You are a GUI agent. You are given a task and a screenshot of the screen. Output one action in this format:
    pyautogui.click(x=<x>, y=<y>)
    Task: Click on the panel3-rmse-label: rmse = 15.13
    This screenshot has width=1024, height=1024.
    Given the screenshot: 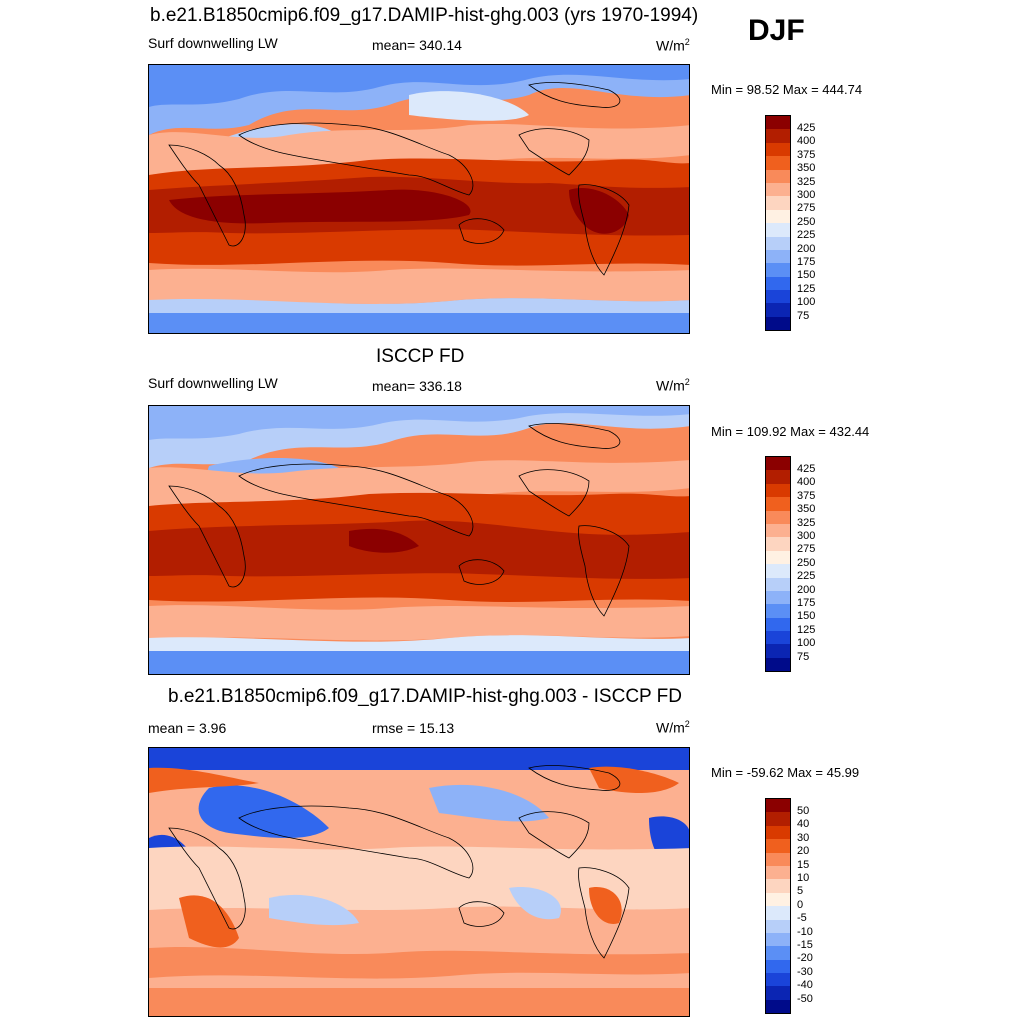 What is the action you would take?
    pyautogui.click(x=413, y=728)
    